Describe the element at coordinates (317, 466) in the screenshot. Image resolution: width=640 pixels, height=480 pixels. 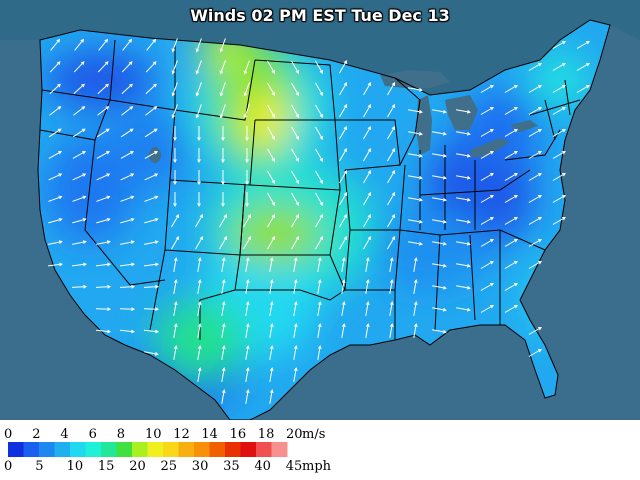
I see `legend-mph-unit: mph` at that location.